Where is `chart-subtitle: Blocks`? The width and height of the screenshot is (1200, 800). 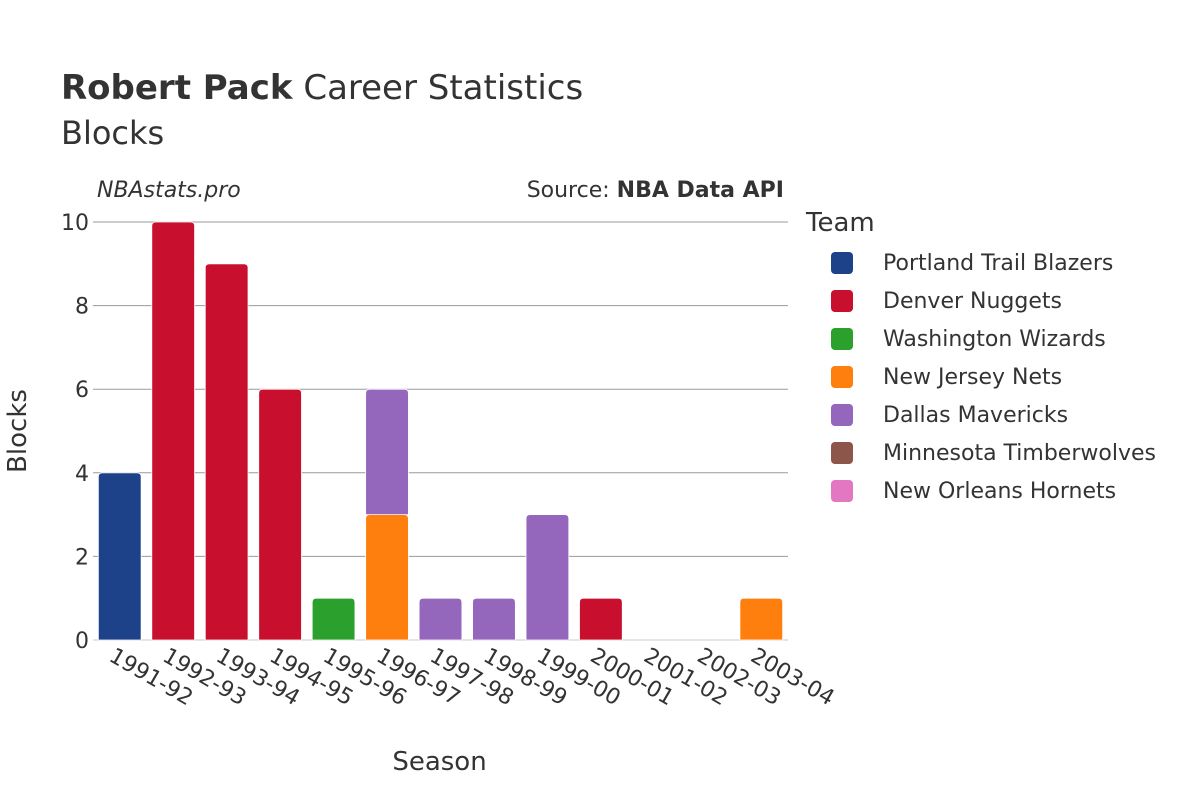 chart-subtitle: Blocks is located at coordinates (113, 133).